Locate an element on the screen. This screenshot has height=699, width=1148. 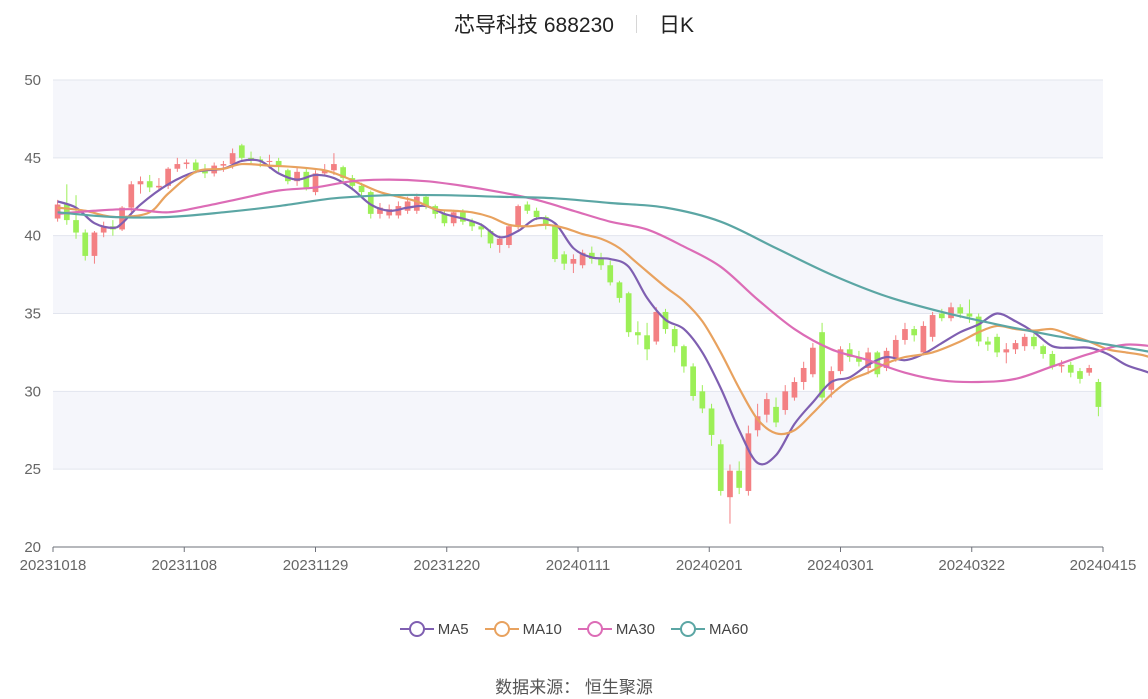
legend-item-ma10: MA10 is located at coordinates (523, 629).